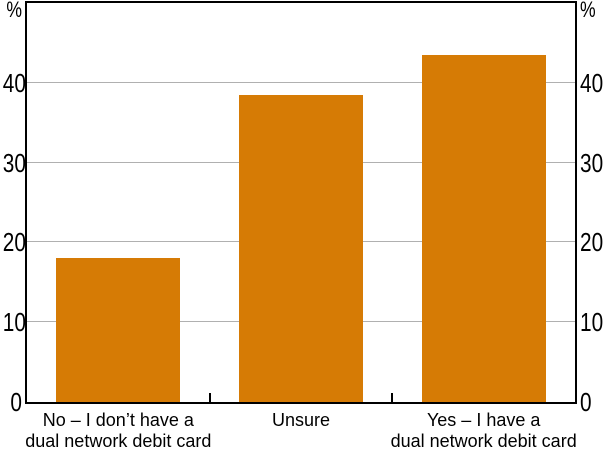  I want to click on y-tick-label-right: 40, so click(591, 82).